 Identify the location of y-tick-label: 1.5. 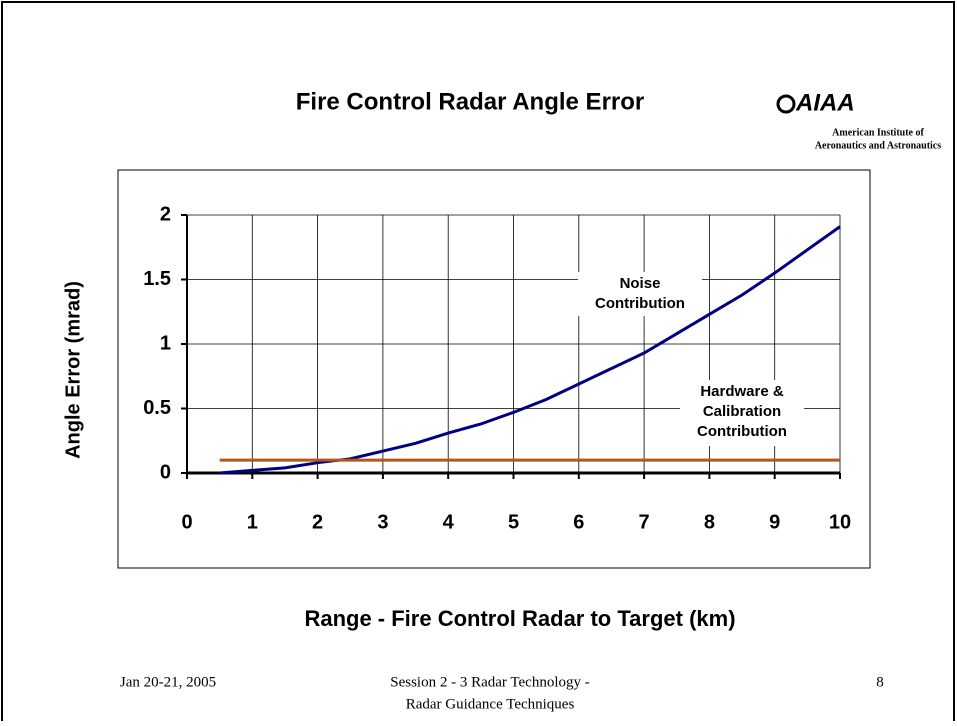
(157, 279).